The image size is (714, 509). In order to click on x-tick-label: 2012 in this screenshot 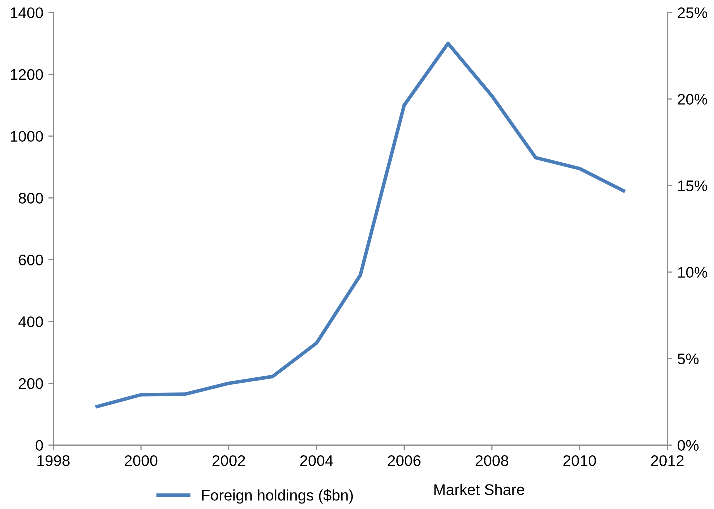, I will do `click(667, 461)`.